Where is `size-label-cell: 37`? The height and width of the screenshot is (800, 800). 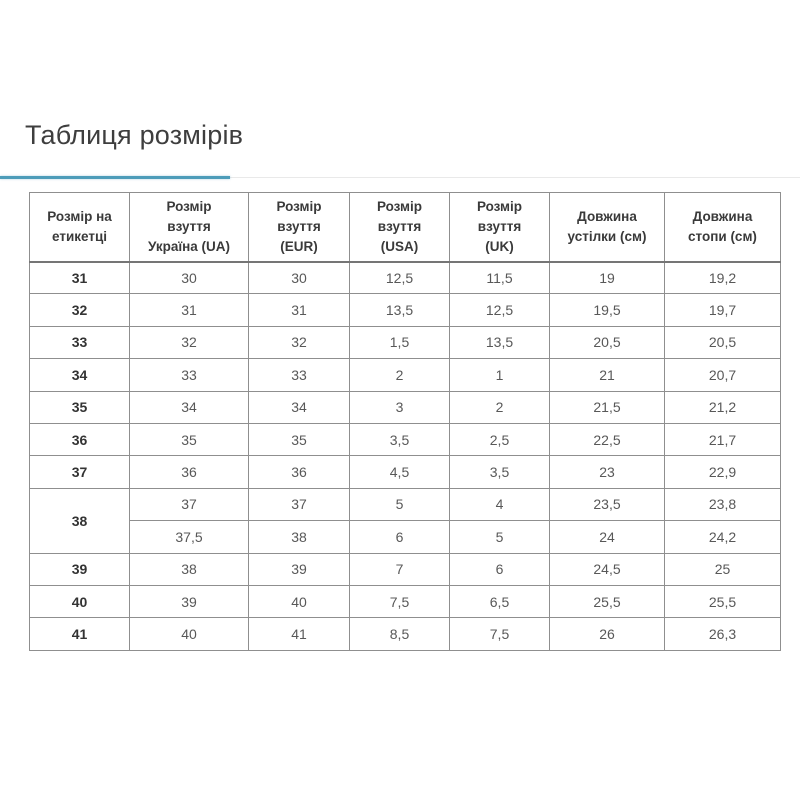
size-label-cell: 37 is located at coordinates (79, 472).